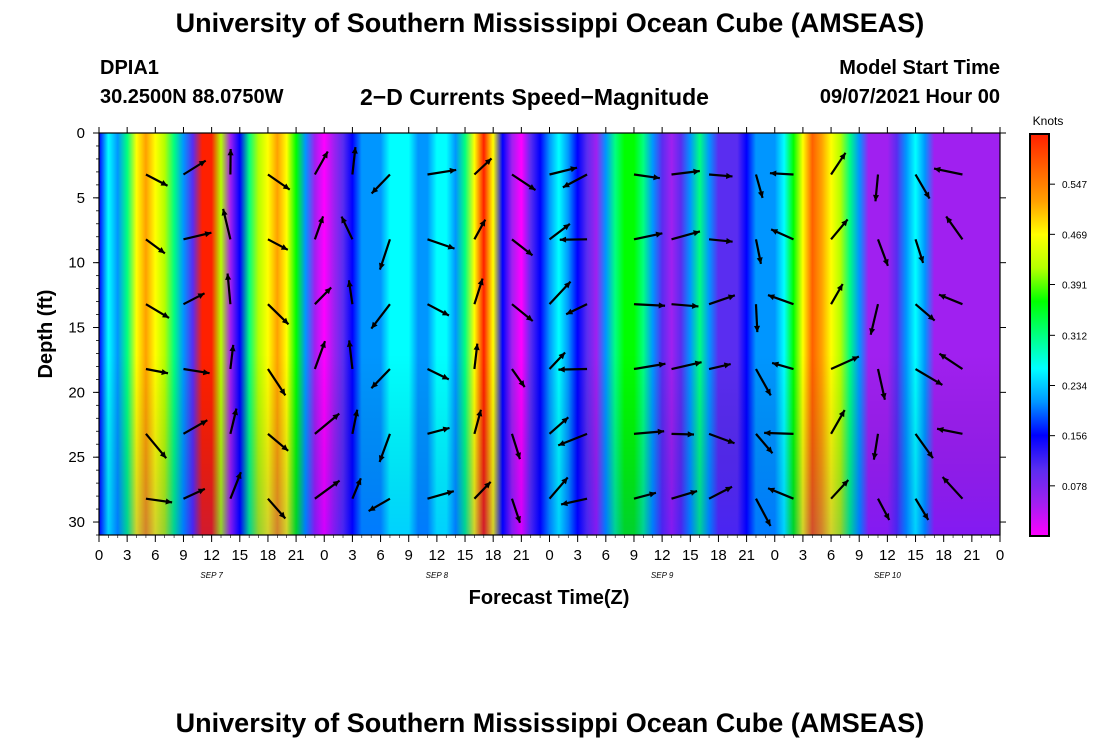  What do you see at coordinates (662, 575) in the screenshot?
I see `day-label: SEP 9` at bounding box center [662, 575].